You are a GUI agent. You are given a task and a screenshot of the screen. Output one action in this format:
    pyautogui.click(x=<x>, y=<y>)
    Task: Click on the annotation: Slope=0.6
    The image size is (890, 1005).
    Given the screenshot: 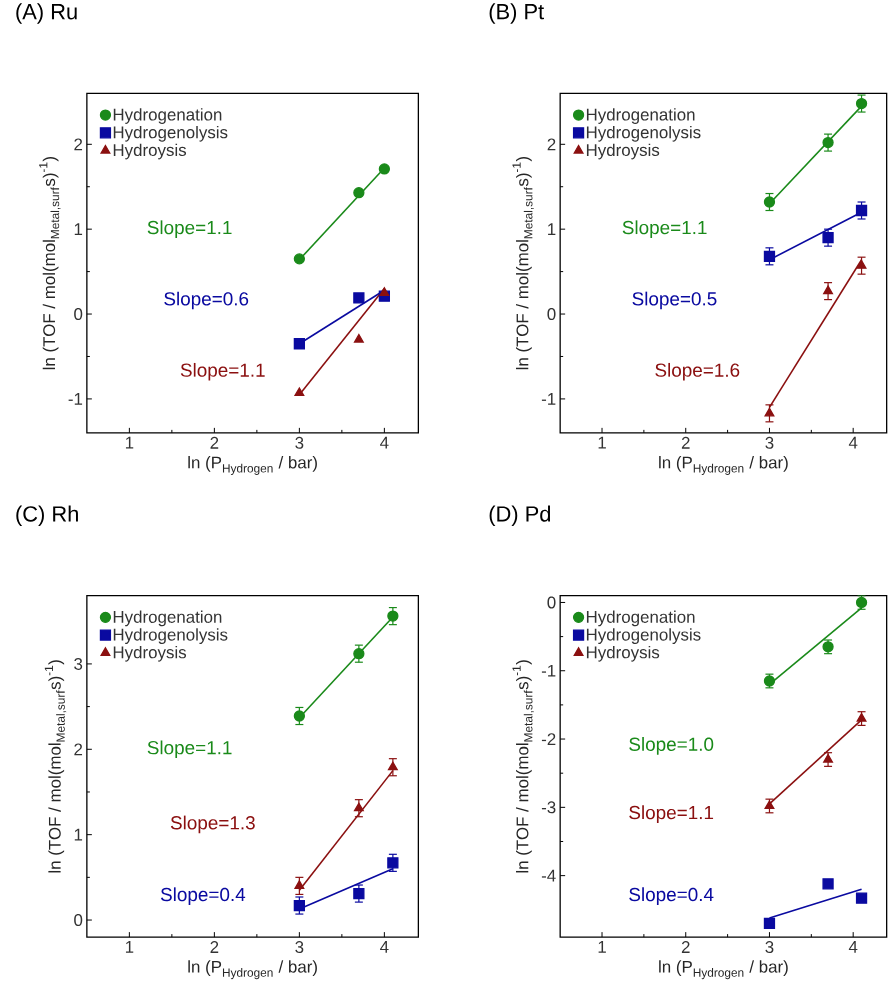 What is the action you would take?
    pyautogui.click(x=206, y=300)
    